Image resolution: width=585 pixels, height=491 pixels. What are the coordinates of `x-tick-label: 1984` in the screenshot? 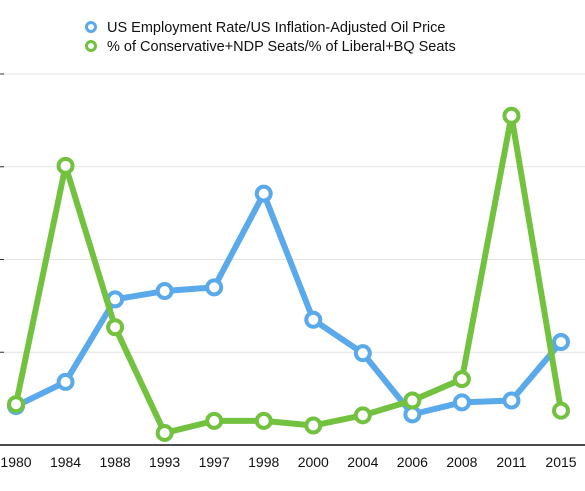 It's located at (65, 462).